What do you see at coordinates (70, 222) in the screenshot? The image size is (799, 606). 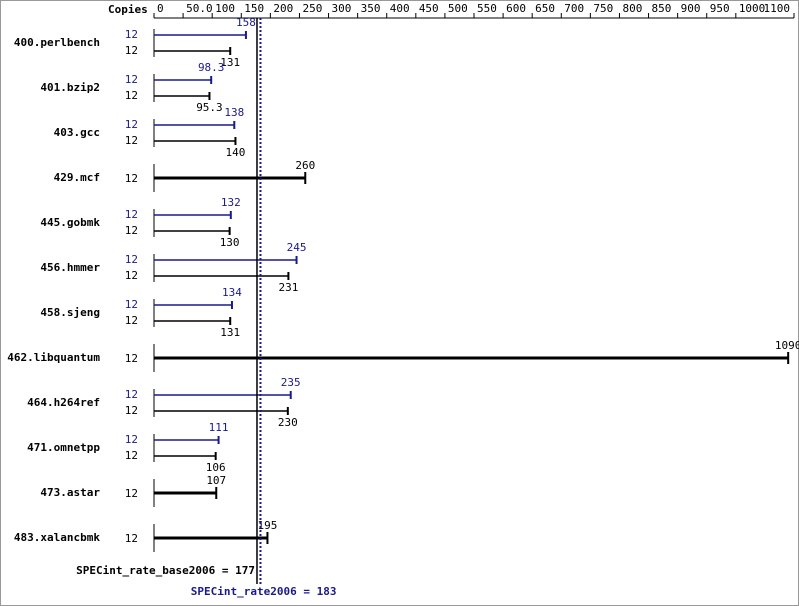 I see `benchmark-label: 445.gobmk` at bounding box center [70, 222].